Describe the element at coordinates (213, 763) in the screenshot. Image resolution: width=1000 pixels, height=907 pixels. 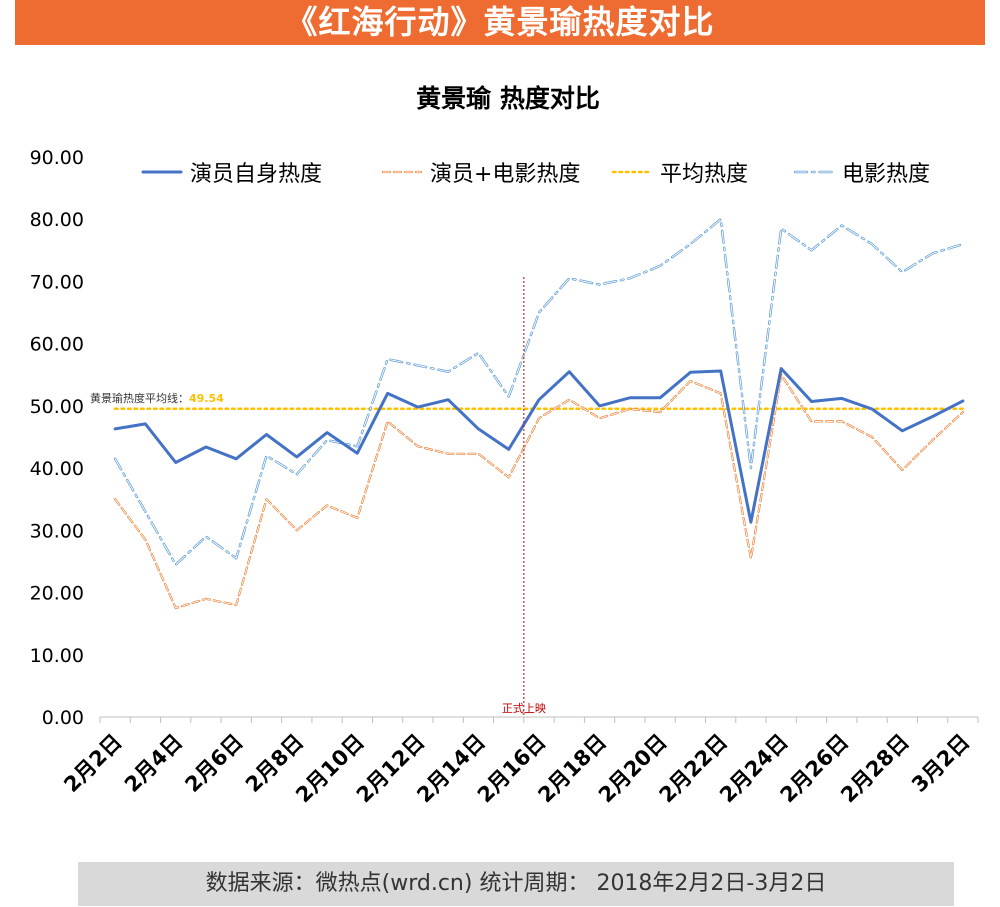
I see `x-tick-label-4: 2月6日` at that location.